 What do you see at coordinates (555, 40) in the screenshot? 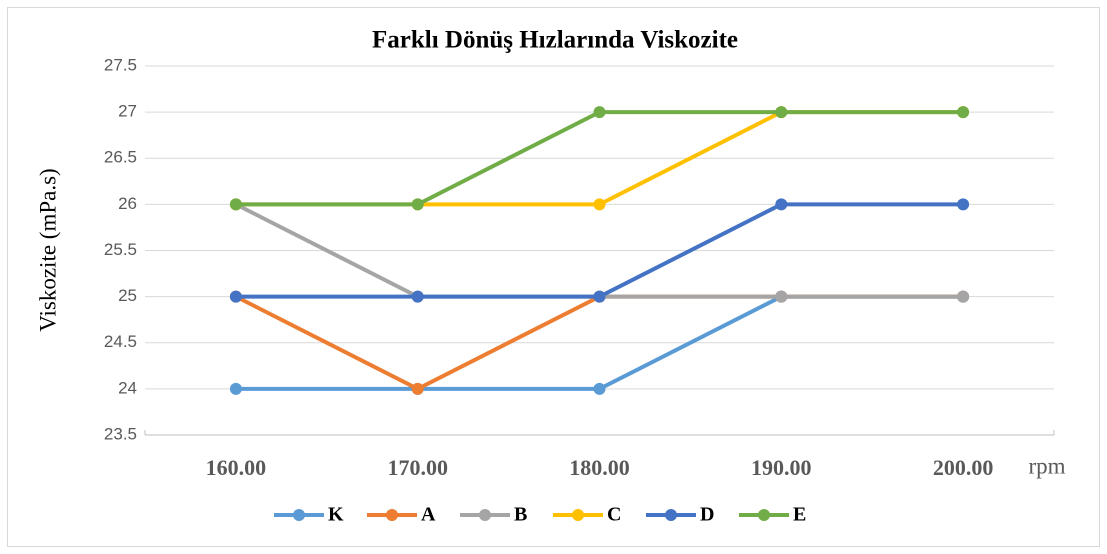
I see `chart-title: Farklı Dönüş Hızlarında Viskozite` at bounding box center [555, 40].